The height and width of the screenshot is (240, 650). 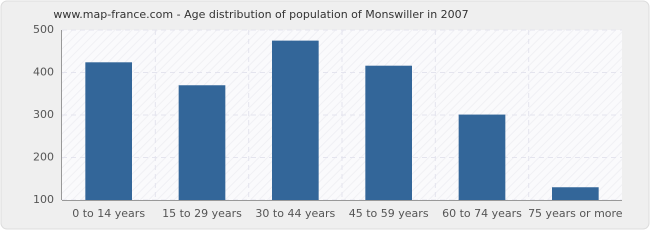 What do you see at coordinates (202, 213) in the screenshot?
I see `x-tick-label: 15 to 29 years` at bounding box center [202, 213].